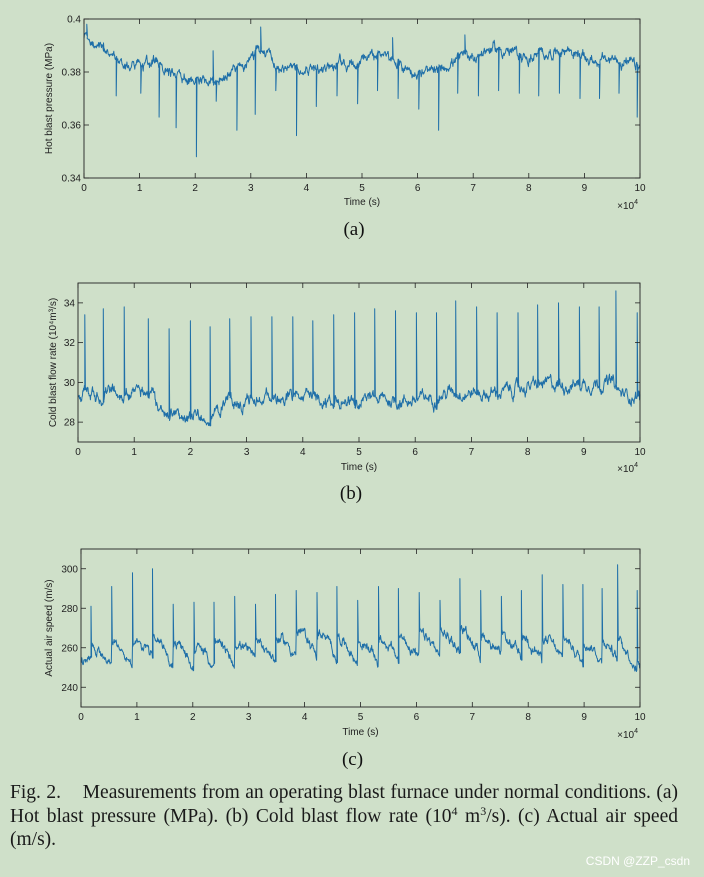  Describe the element at coordinates (35, 792) in the screenshot. I see `caption-fig-label: Fig. 2.` at that location.